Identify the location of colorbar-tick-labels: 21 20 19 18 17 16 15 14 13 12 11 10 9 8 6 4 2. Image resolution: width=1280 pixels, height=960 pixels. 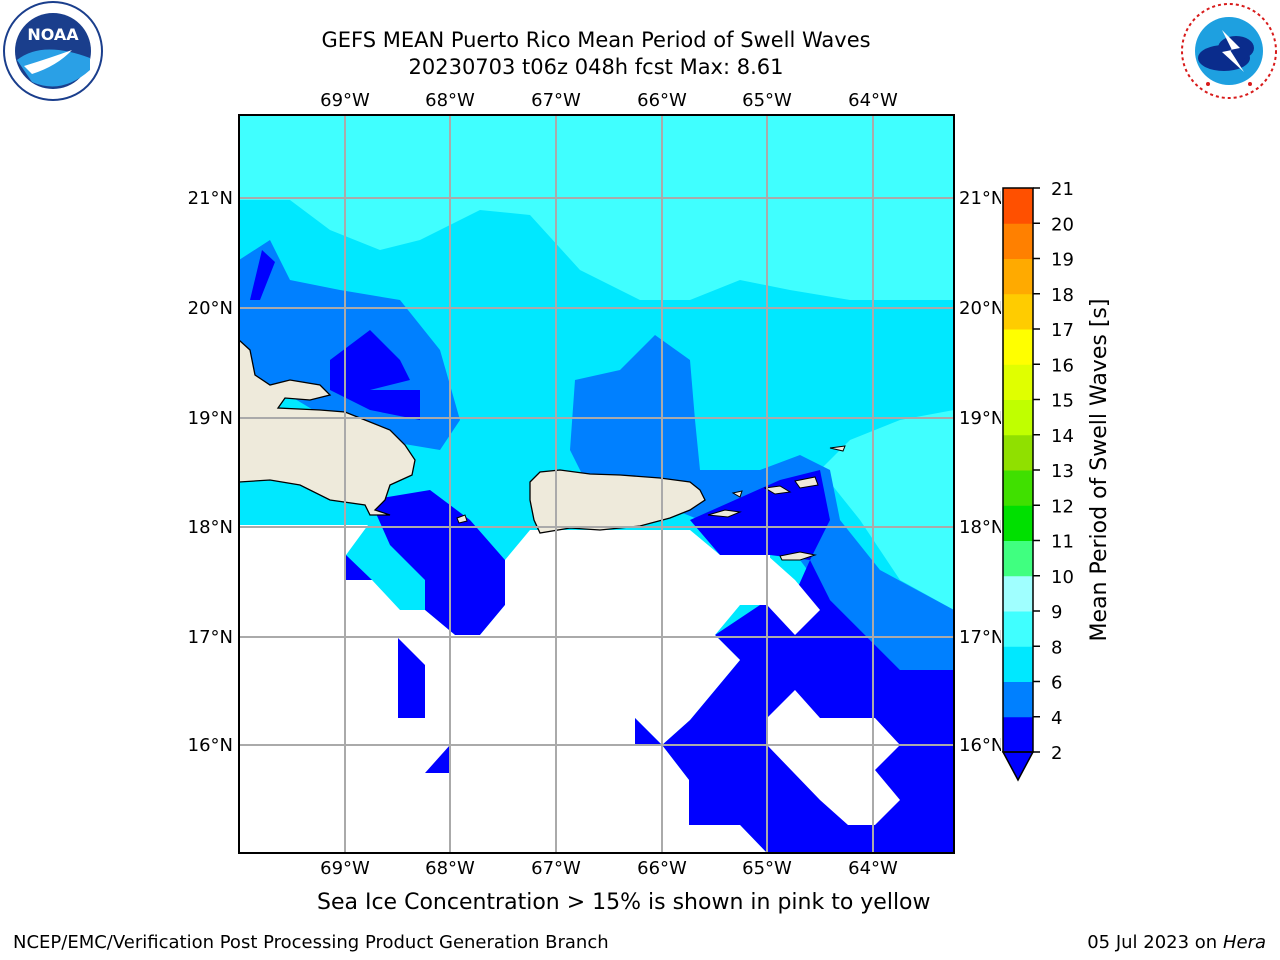
(1053, 471).